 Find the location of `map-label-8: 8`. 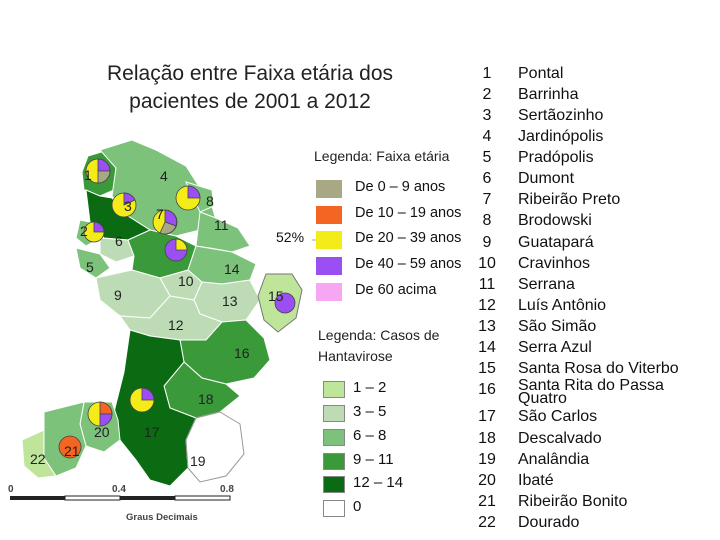

map-label-8: 8 is located at coordinates (210, 201).